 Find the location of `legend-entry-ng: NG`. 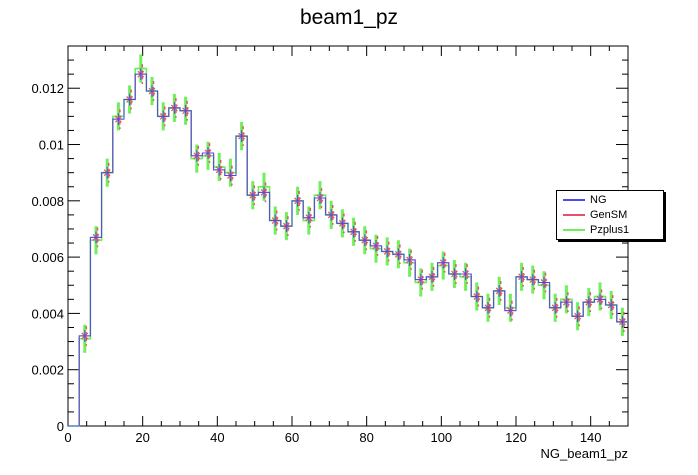

legend-entry-ng: NG is located at coordinates (582, 200).